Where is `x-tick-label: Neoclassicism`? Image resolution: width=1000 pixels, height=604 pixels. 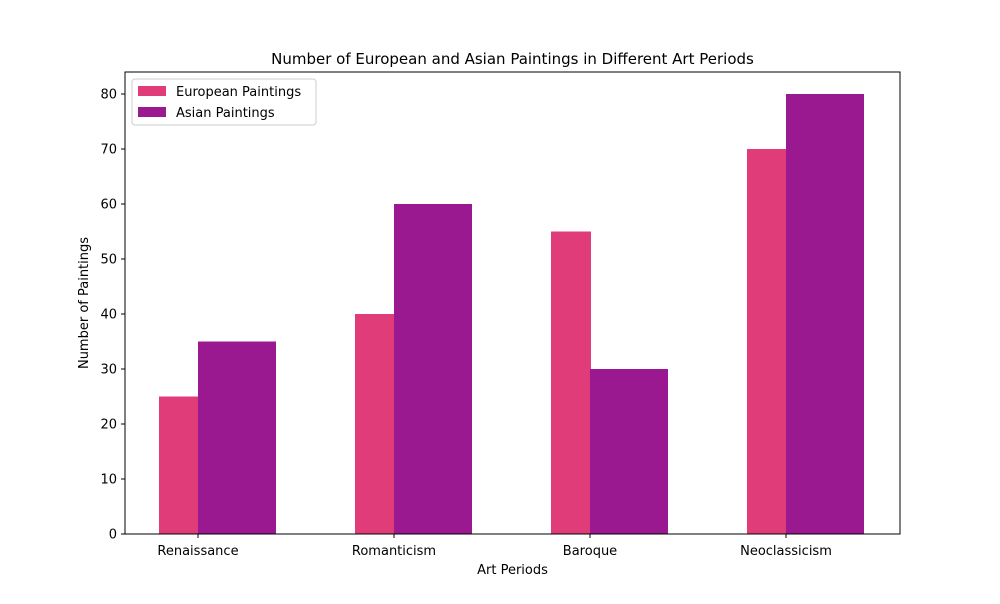
x-tick-label: Neoclassicism is located at coordinates (786, 551).